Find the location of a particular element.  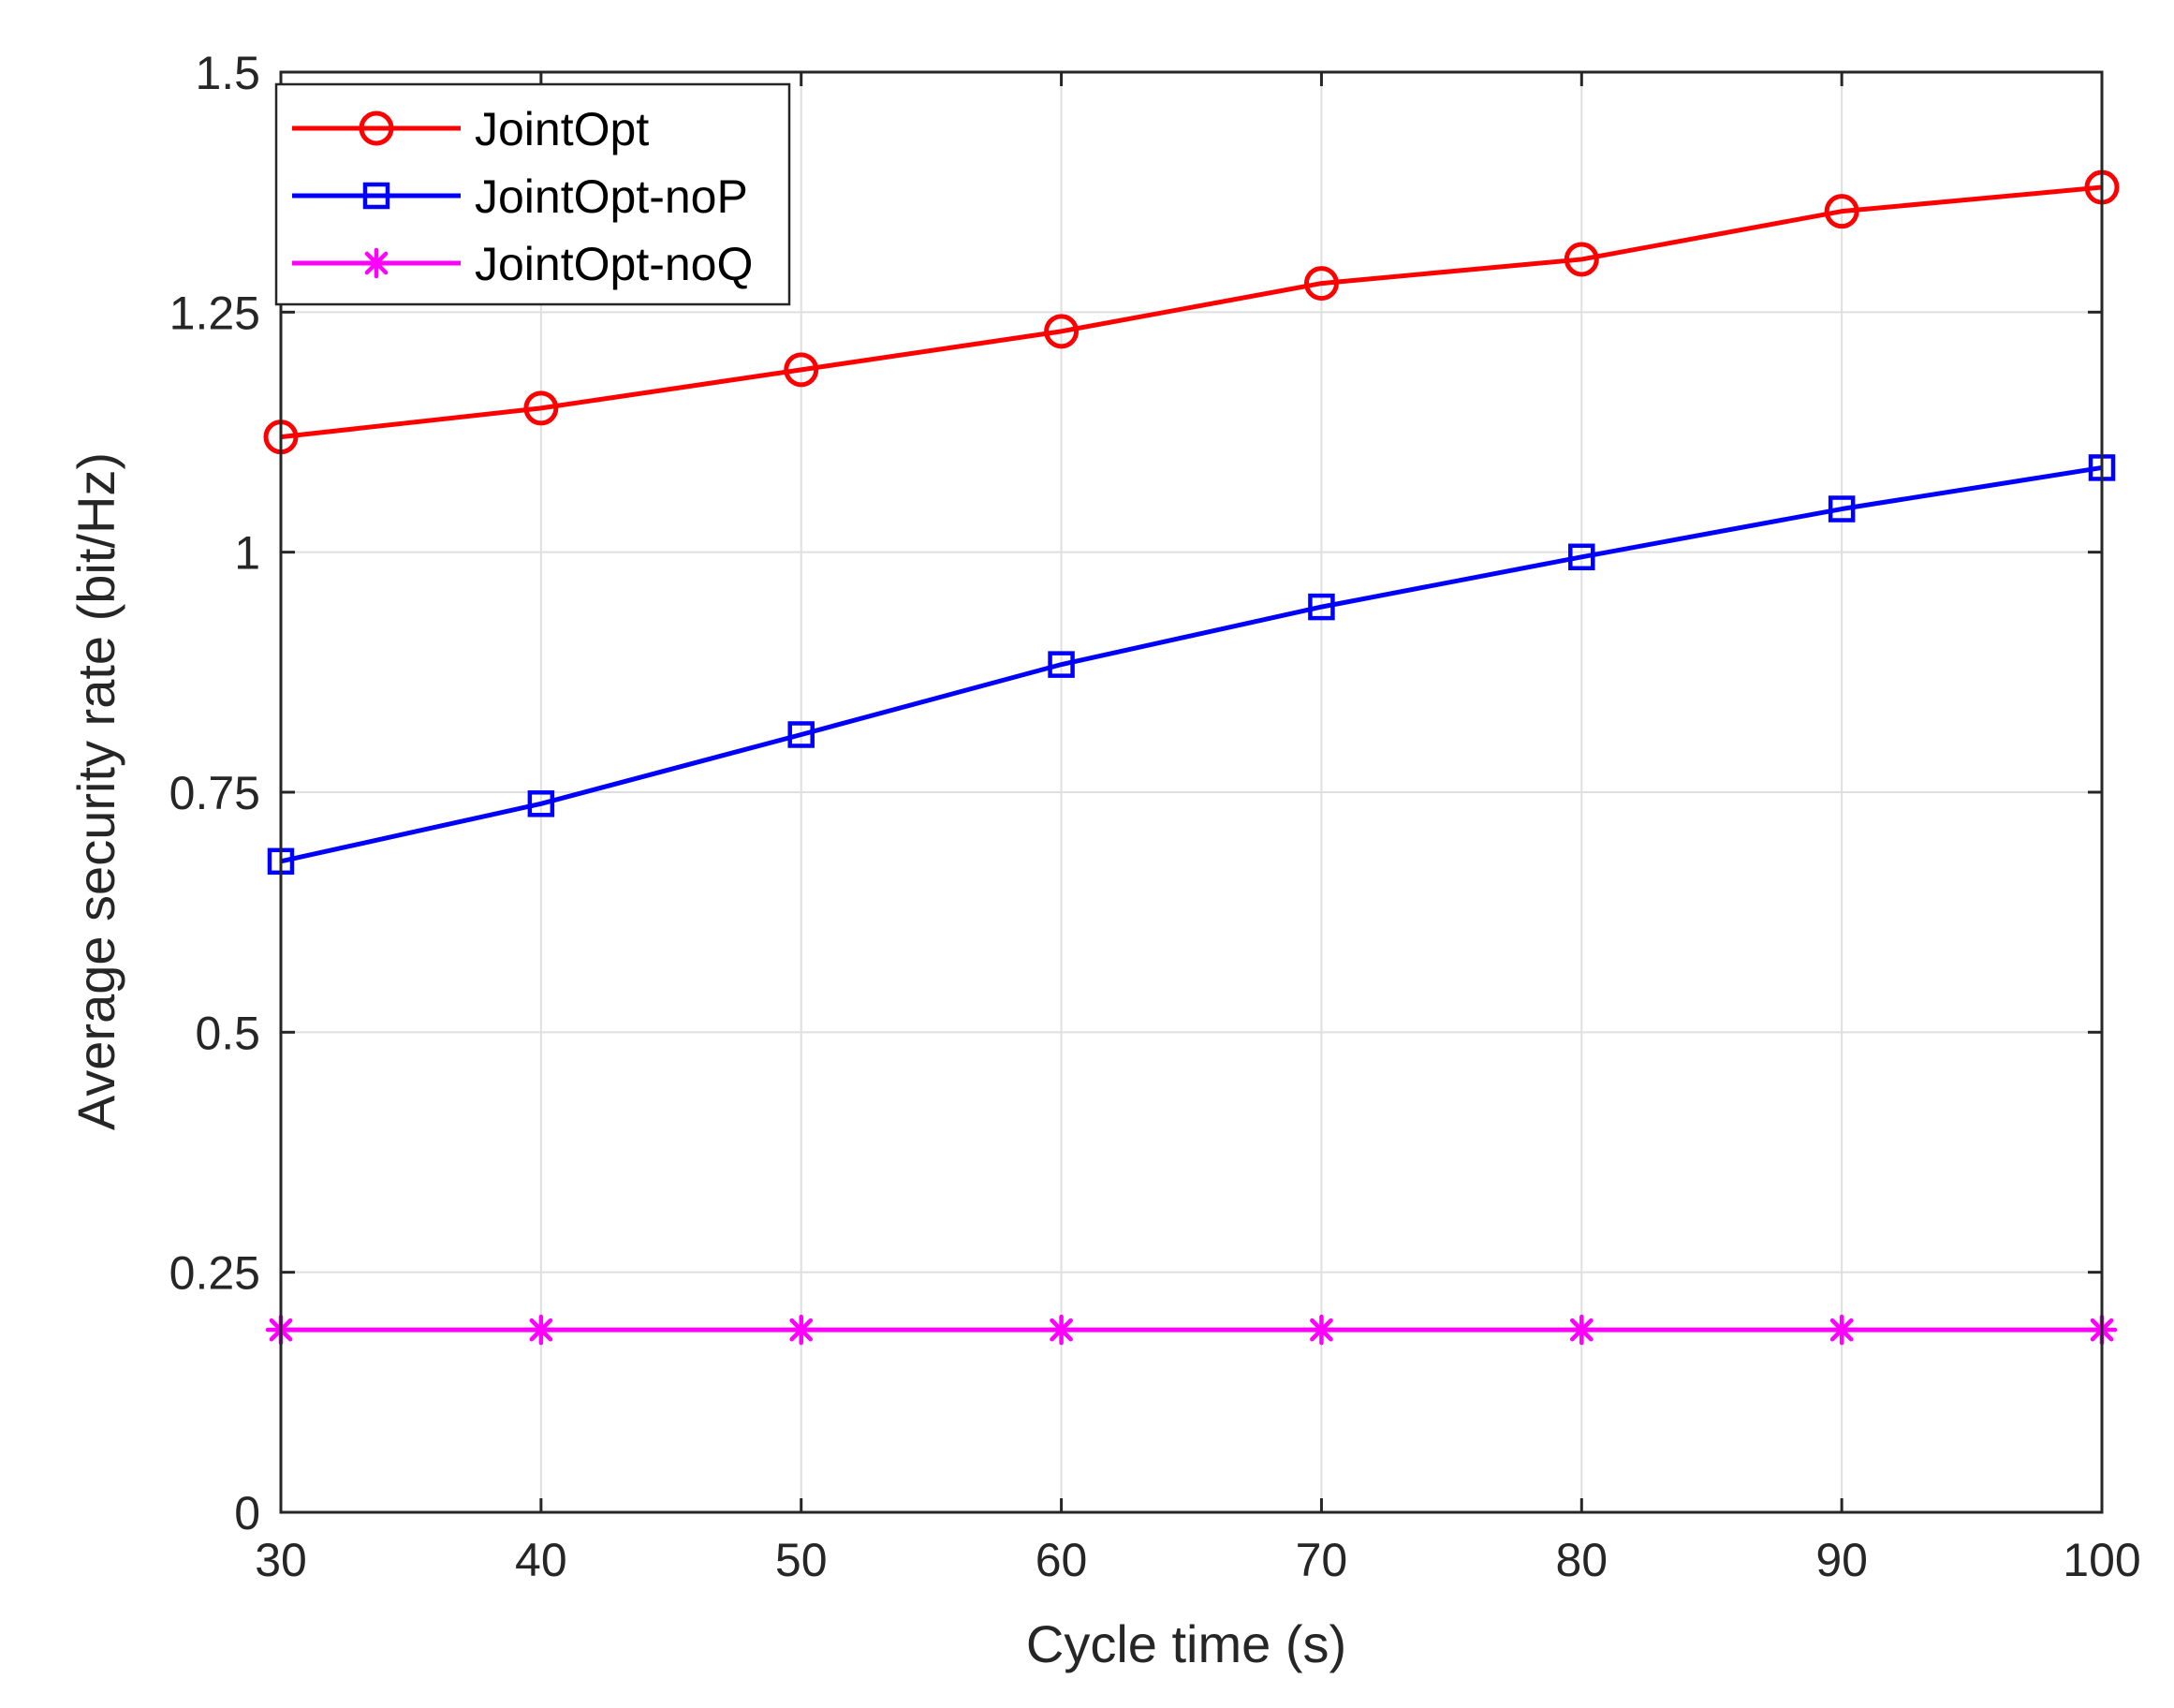

legend-entry: JointOpt-noP is located at coordinates (520, 196).